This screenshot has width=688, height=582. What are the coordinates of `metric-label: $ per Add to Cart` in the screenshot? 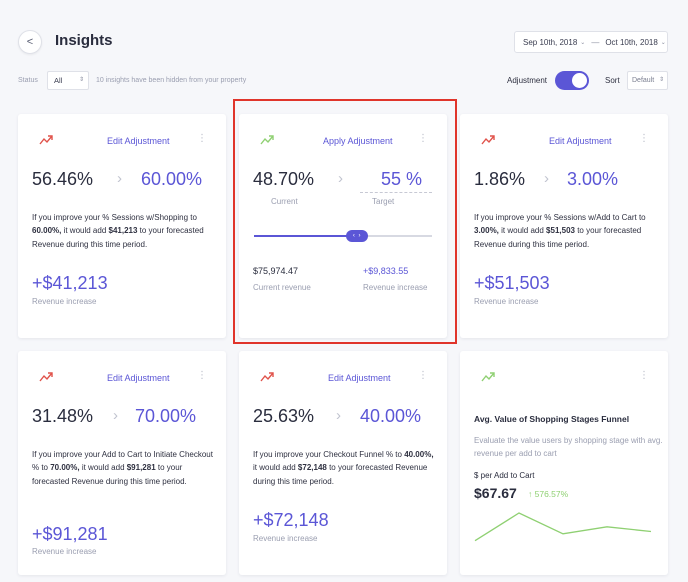 It's located at (504, 475).